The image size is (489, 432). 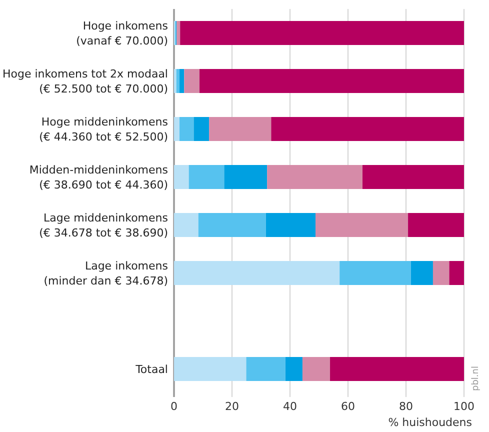 What do you see at coordinates (430, 422) in the screenshot?
I see `x-axis-title: % huishoudens` at bounding box center [430, 422].